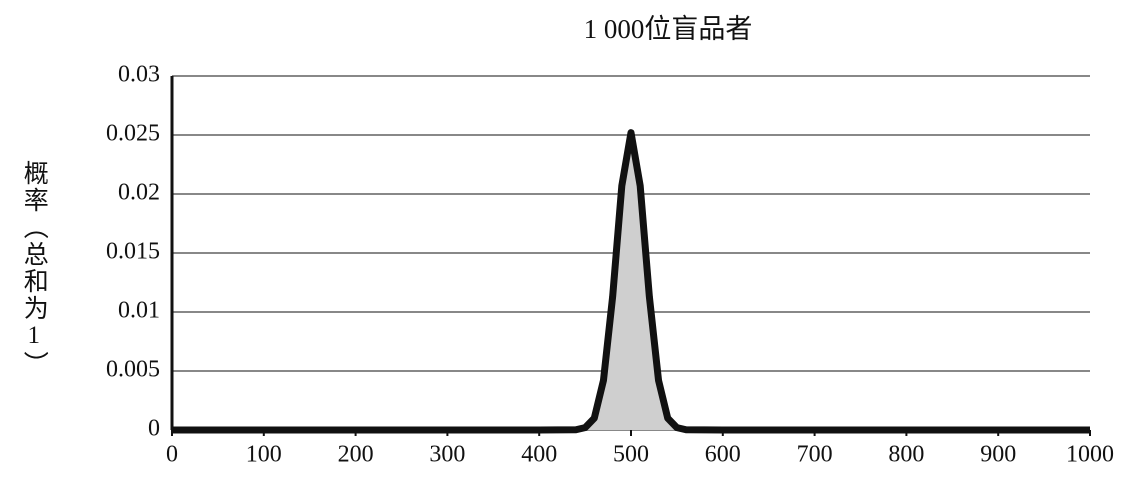  I want to click on x-tick-label: 300, so click(447, 455).